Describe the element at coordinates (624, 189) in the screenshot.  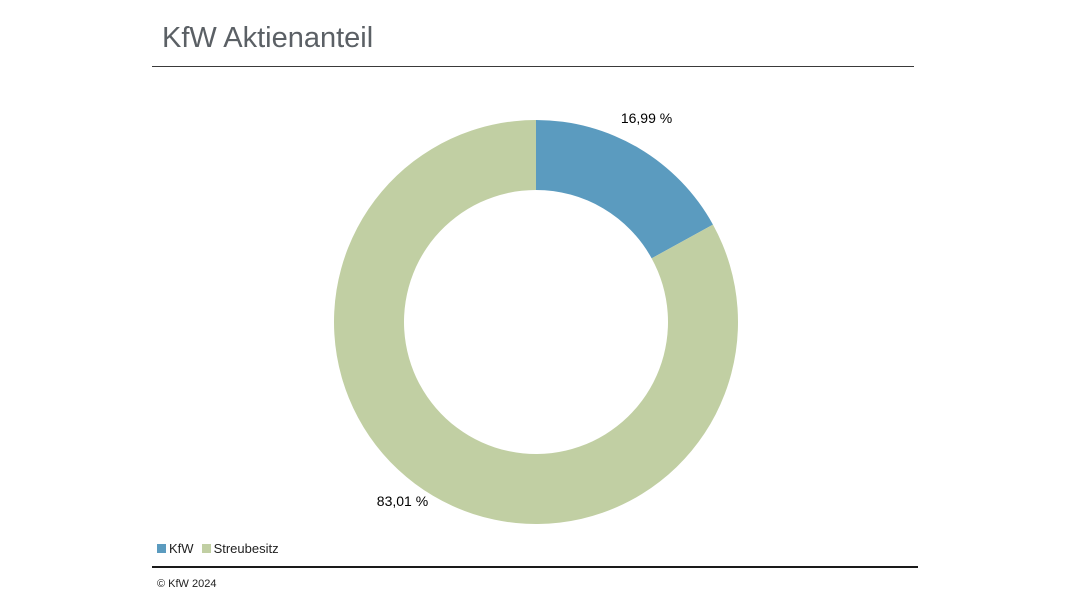
I see `slice-kfw` at that location.